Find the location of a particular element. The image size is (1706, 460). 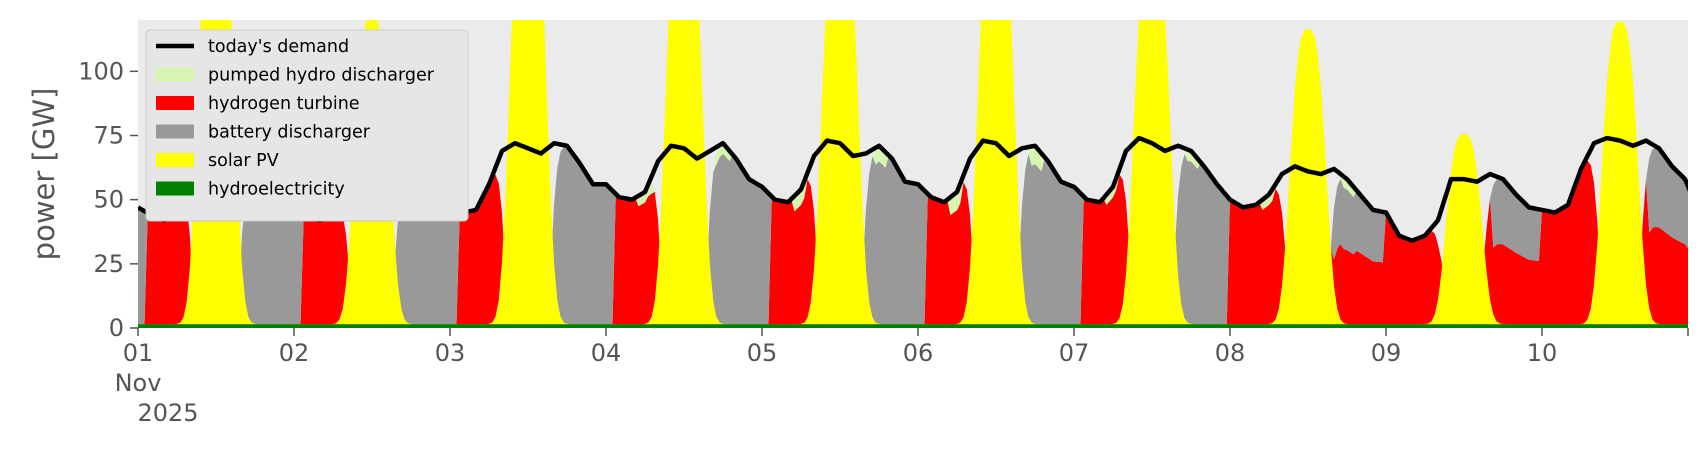

legend-label-hydrogen: hydrogen turbine is located at coordinates (284, 104).